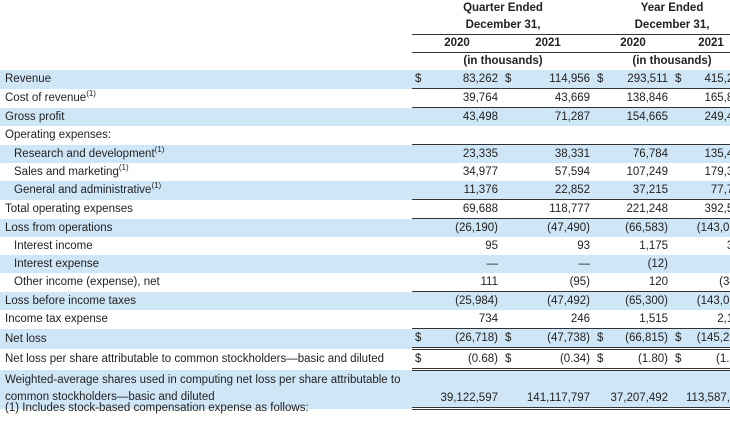 The width and height of the screenshot is (730, 424). Describe the element at coordinates (206, 228) in the screenshot. I see `row-label: Loss from operations` at that location.